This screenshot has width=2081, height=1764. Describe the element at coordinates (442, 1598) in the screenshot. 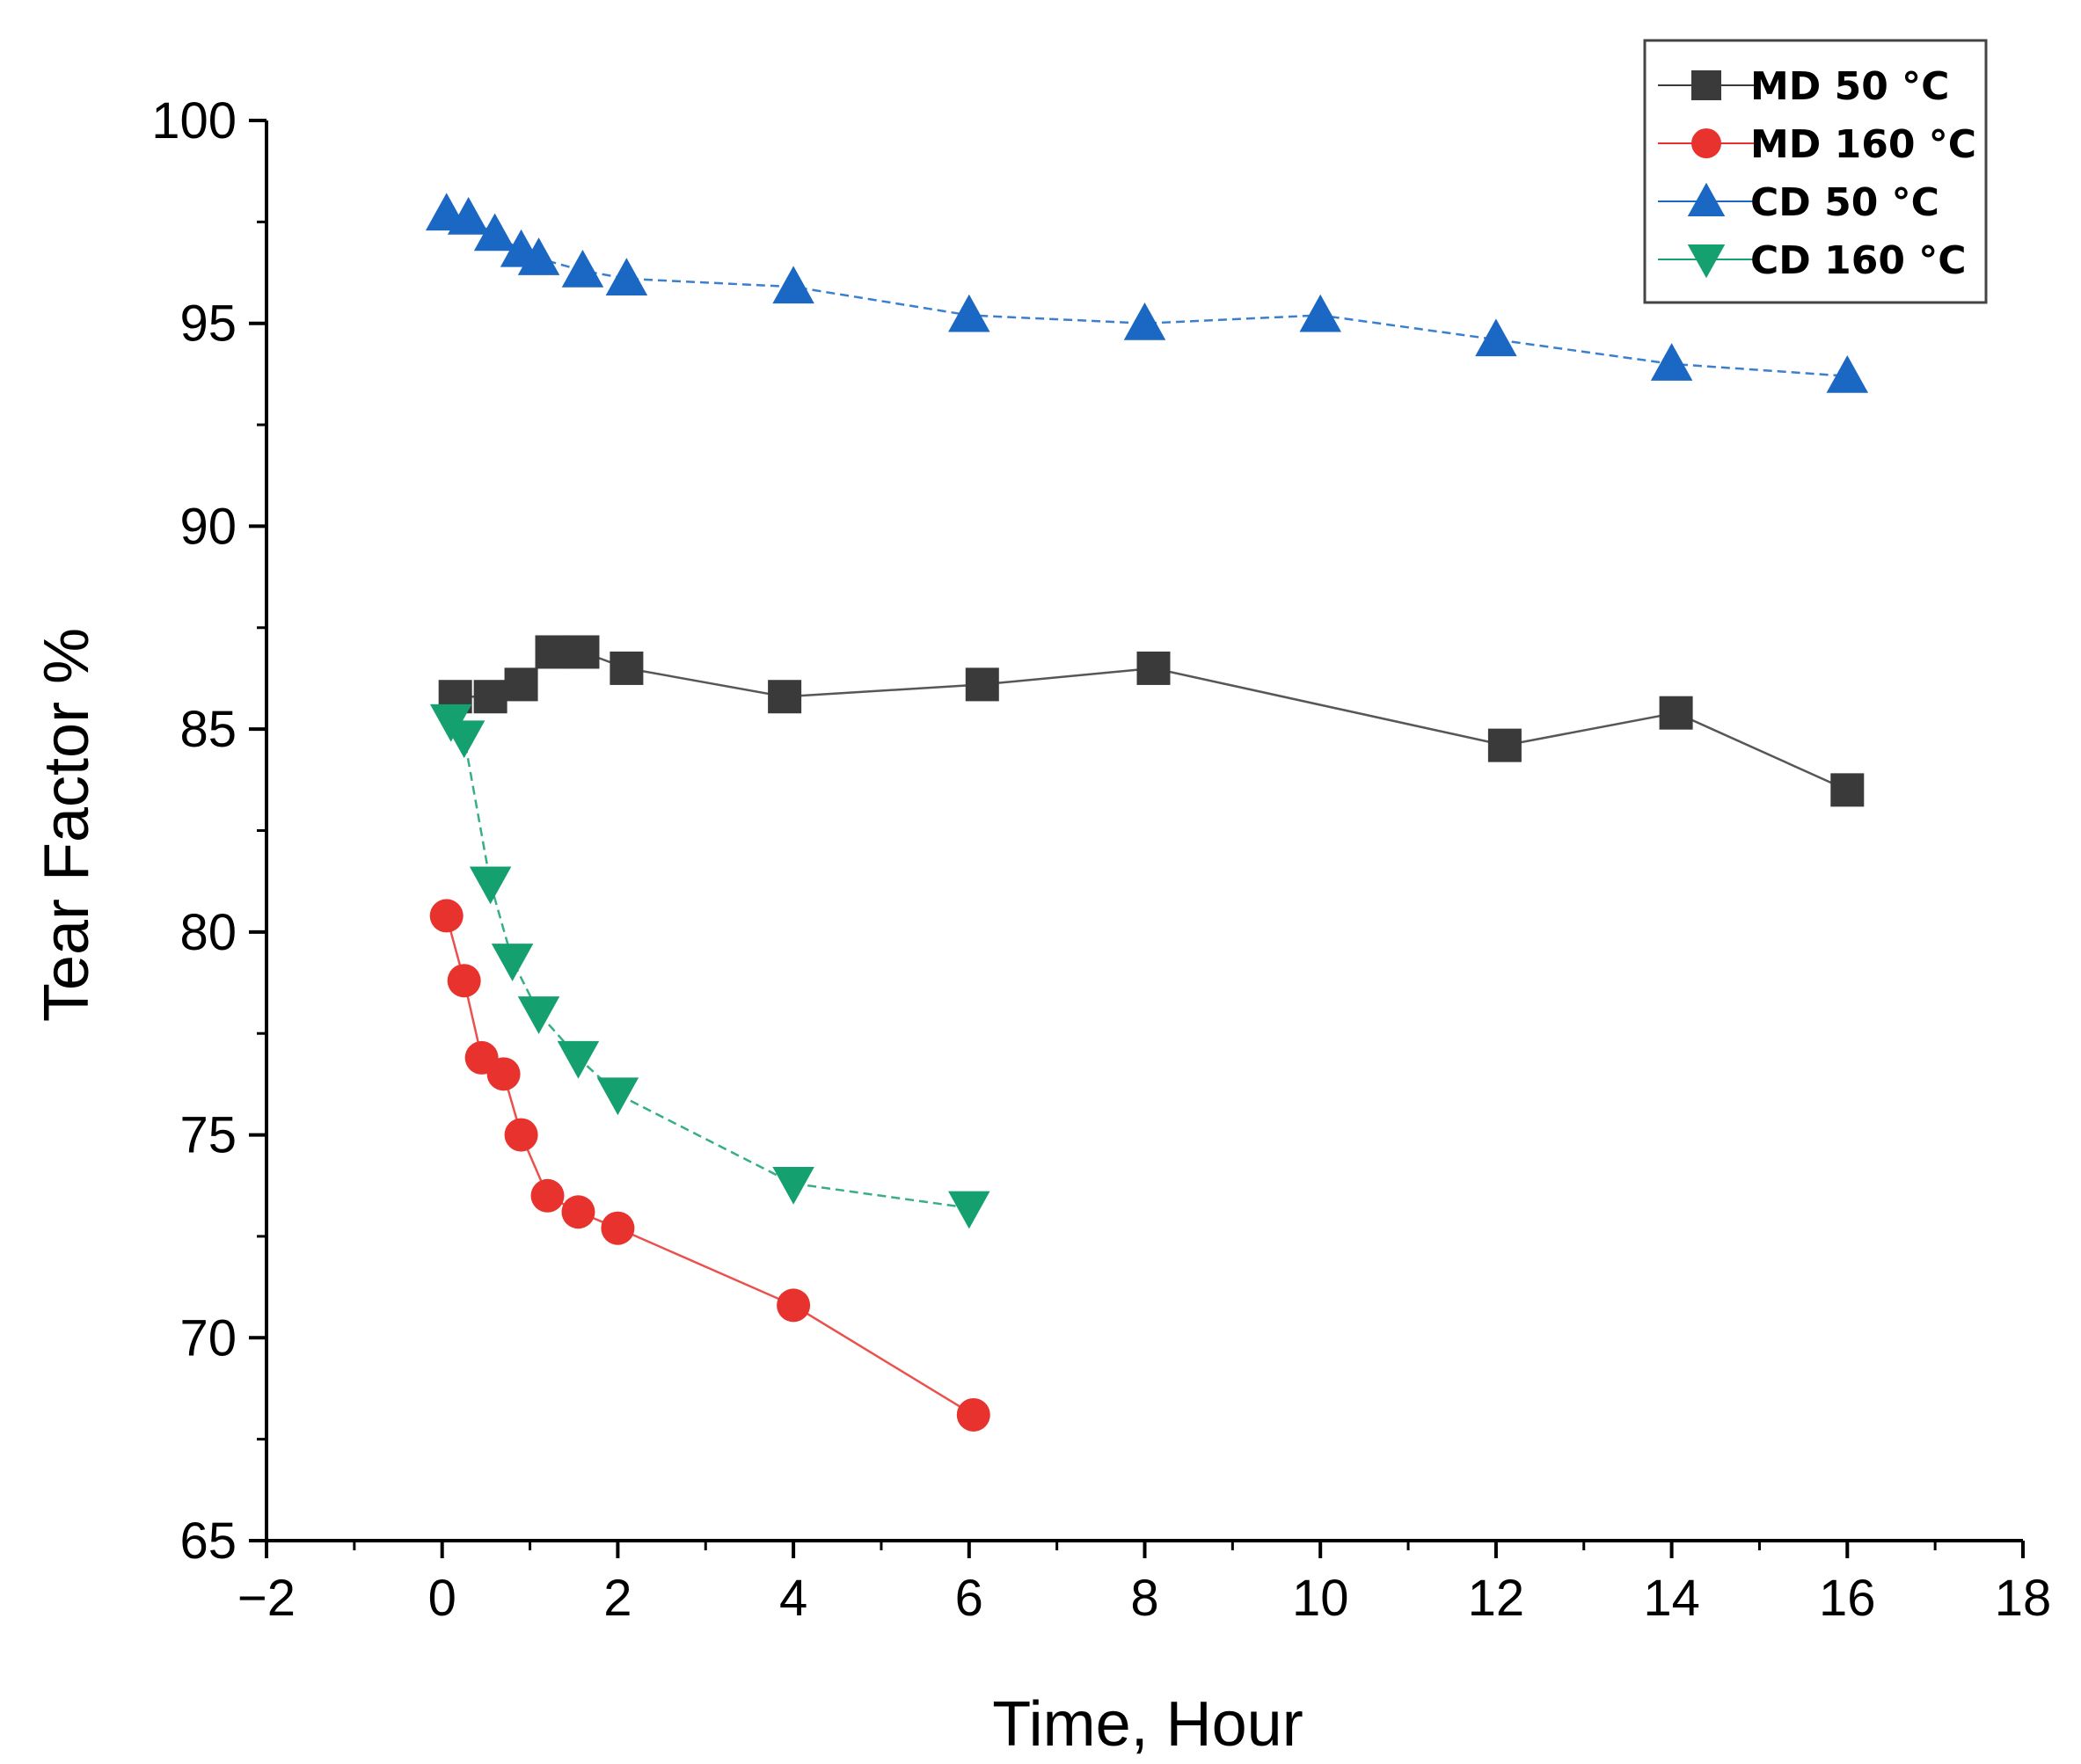

I see `x-tick-label: 0` at that location.